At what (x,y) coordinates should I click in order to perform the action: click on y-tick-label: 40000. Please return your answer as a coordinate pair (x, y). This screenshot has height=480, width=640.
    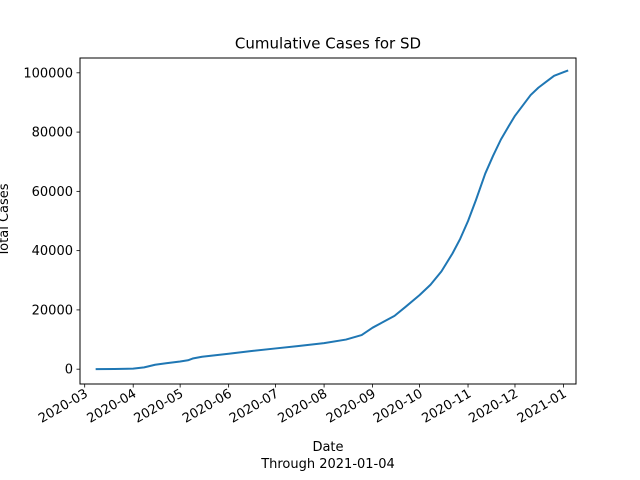
    Looking at the image, I should click on (52, 251).